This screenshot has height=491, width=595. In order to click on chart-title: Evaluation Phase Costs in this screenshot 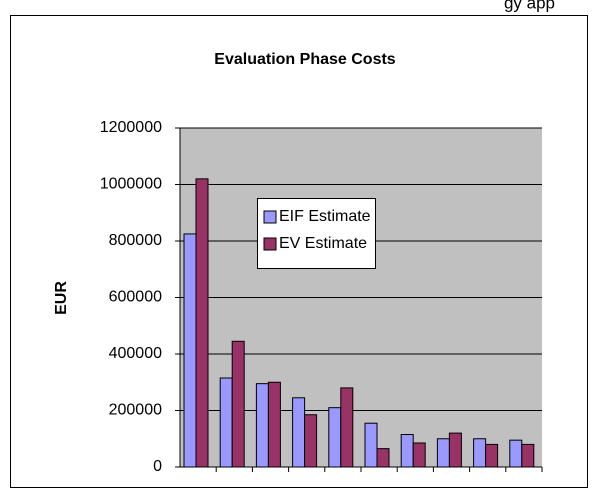, I will do `click(304, 59)`.